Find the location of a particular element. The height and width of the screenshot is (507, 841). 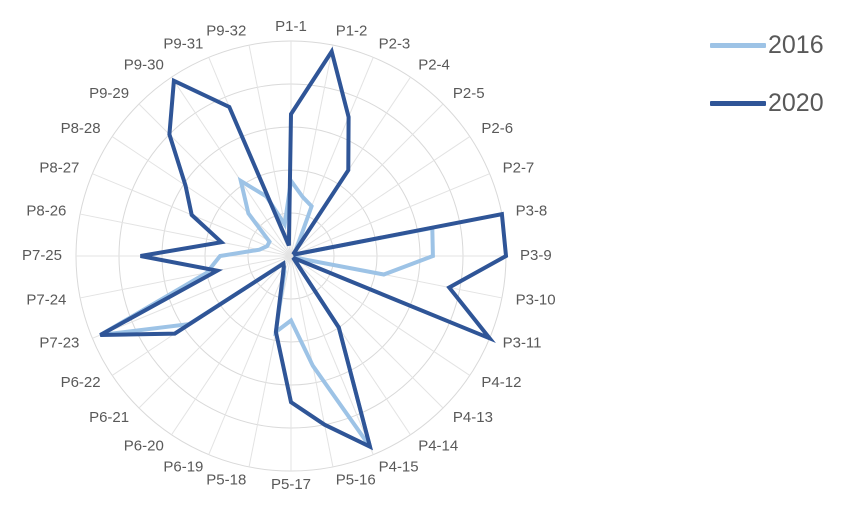

category-label: P2-6 is located at coordinates (497, 128).